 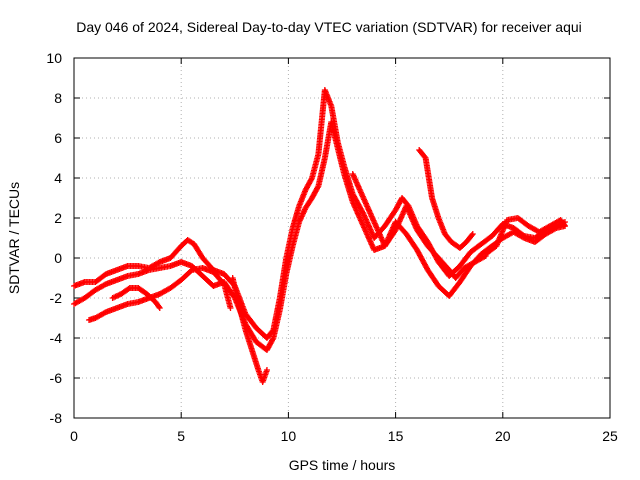 I want to click on y-tick-label: -4, so click(x=56, y=338).